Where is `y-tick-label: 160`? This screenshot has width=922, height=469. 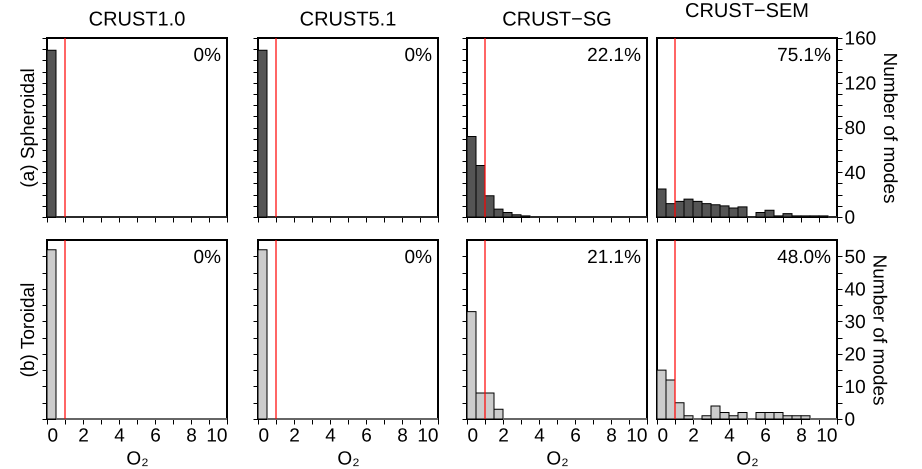 y-tick-label: 160 is located at coordinates (860, 39).